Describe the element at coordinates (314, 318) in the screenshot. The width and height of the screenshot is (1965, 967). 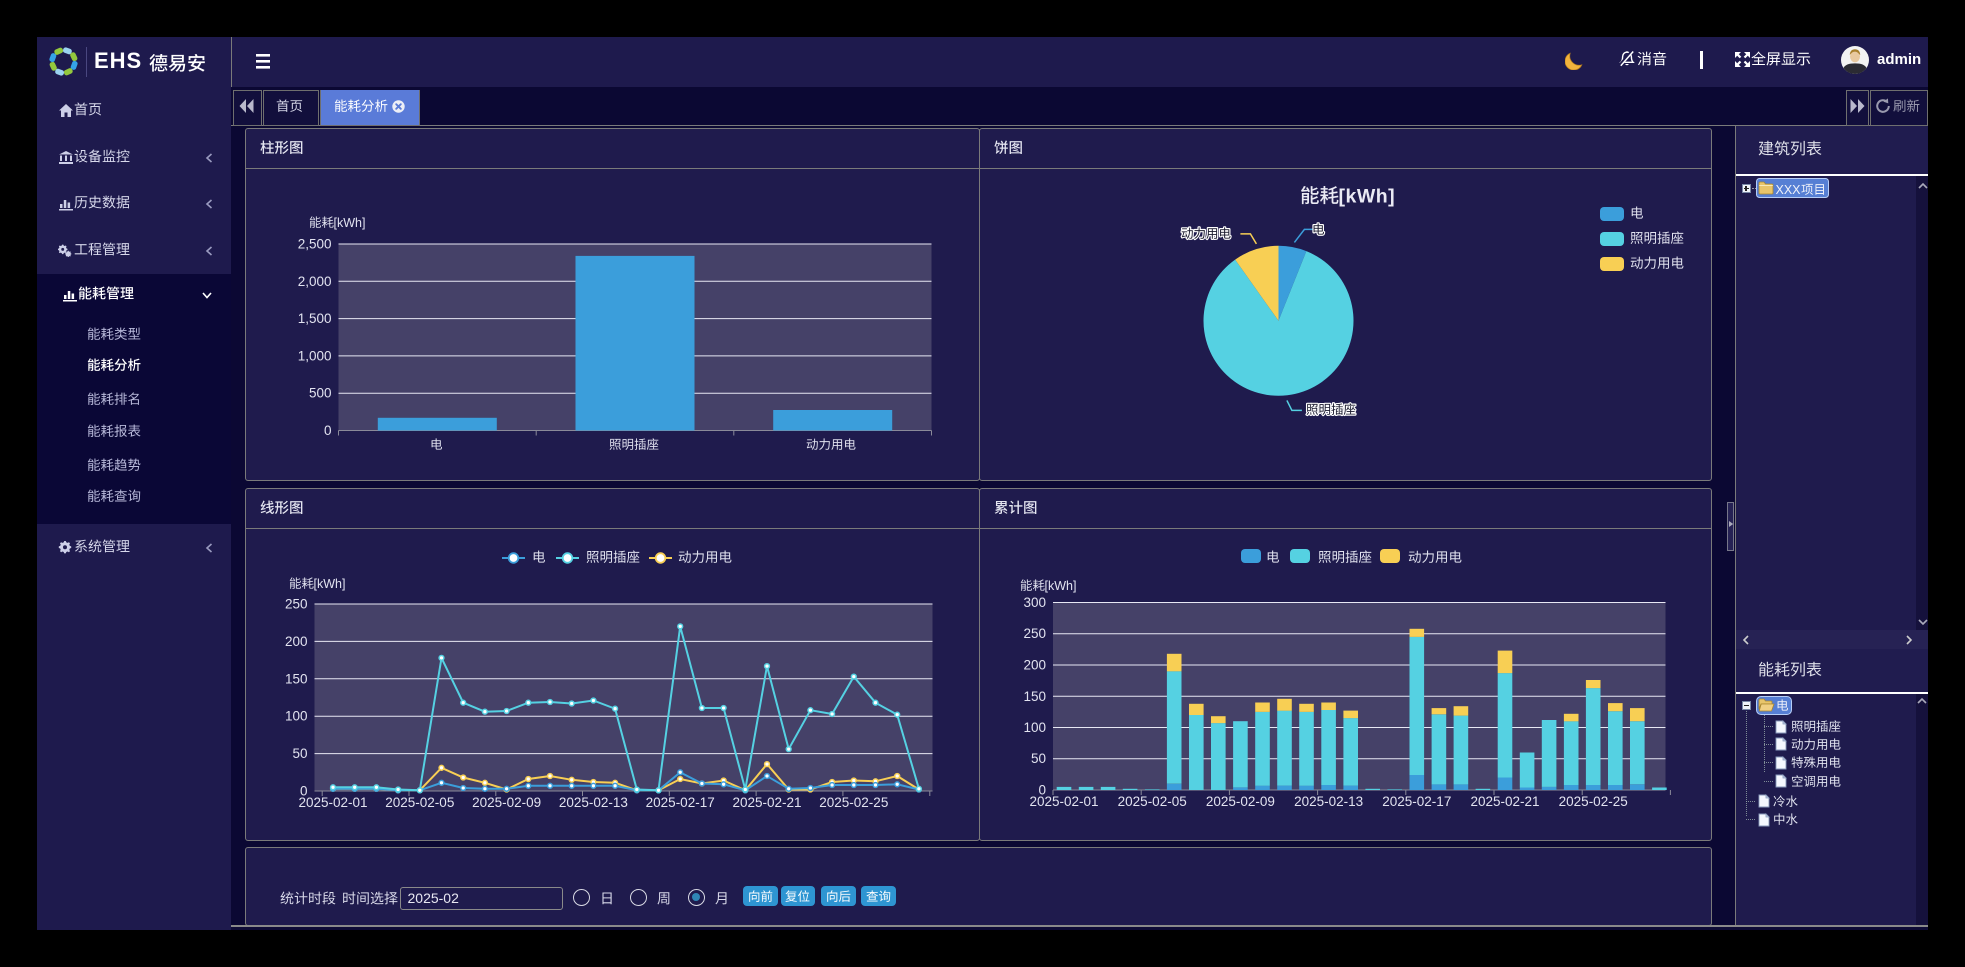
I see `svg-text: 1,500` at that location.